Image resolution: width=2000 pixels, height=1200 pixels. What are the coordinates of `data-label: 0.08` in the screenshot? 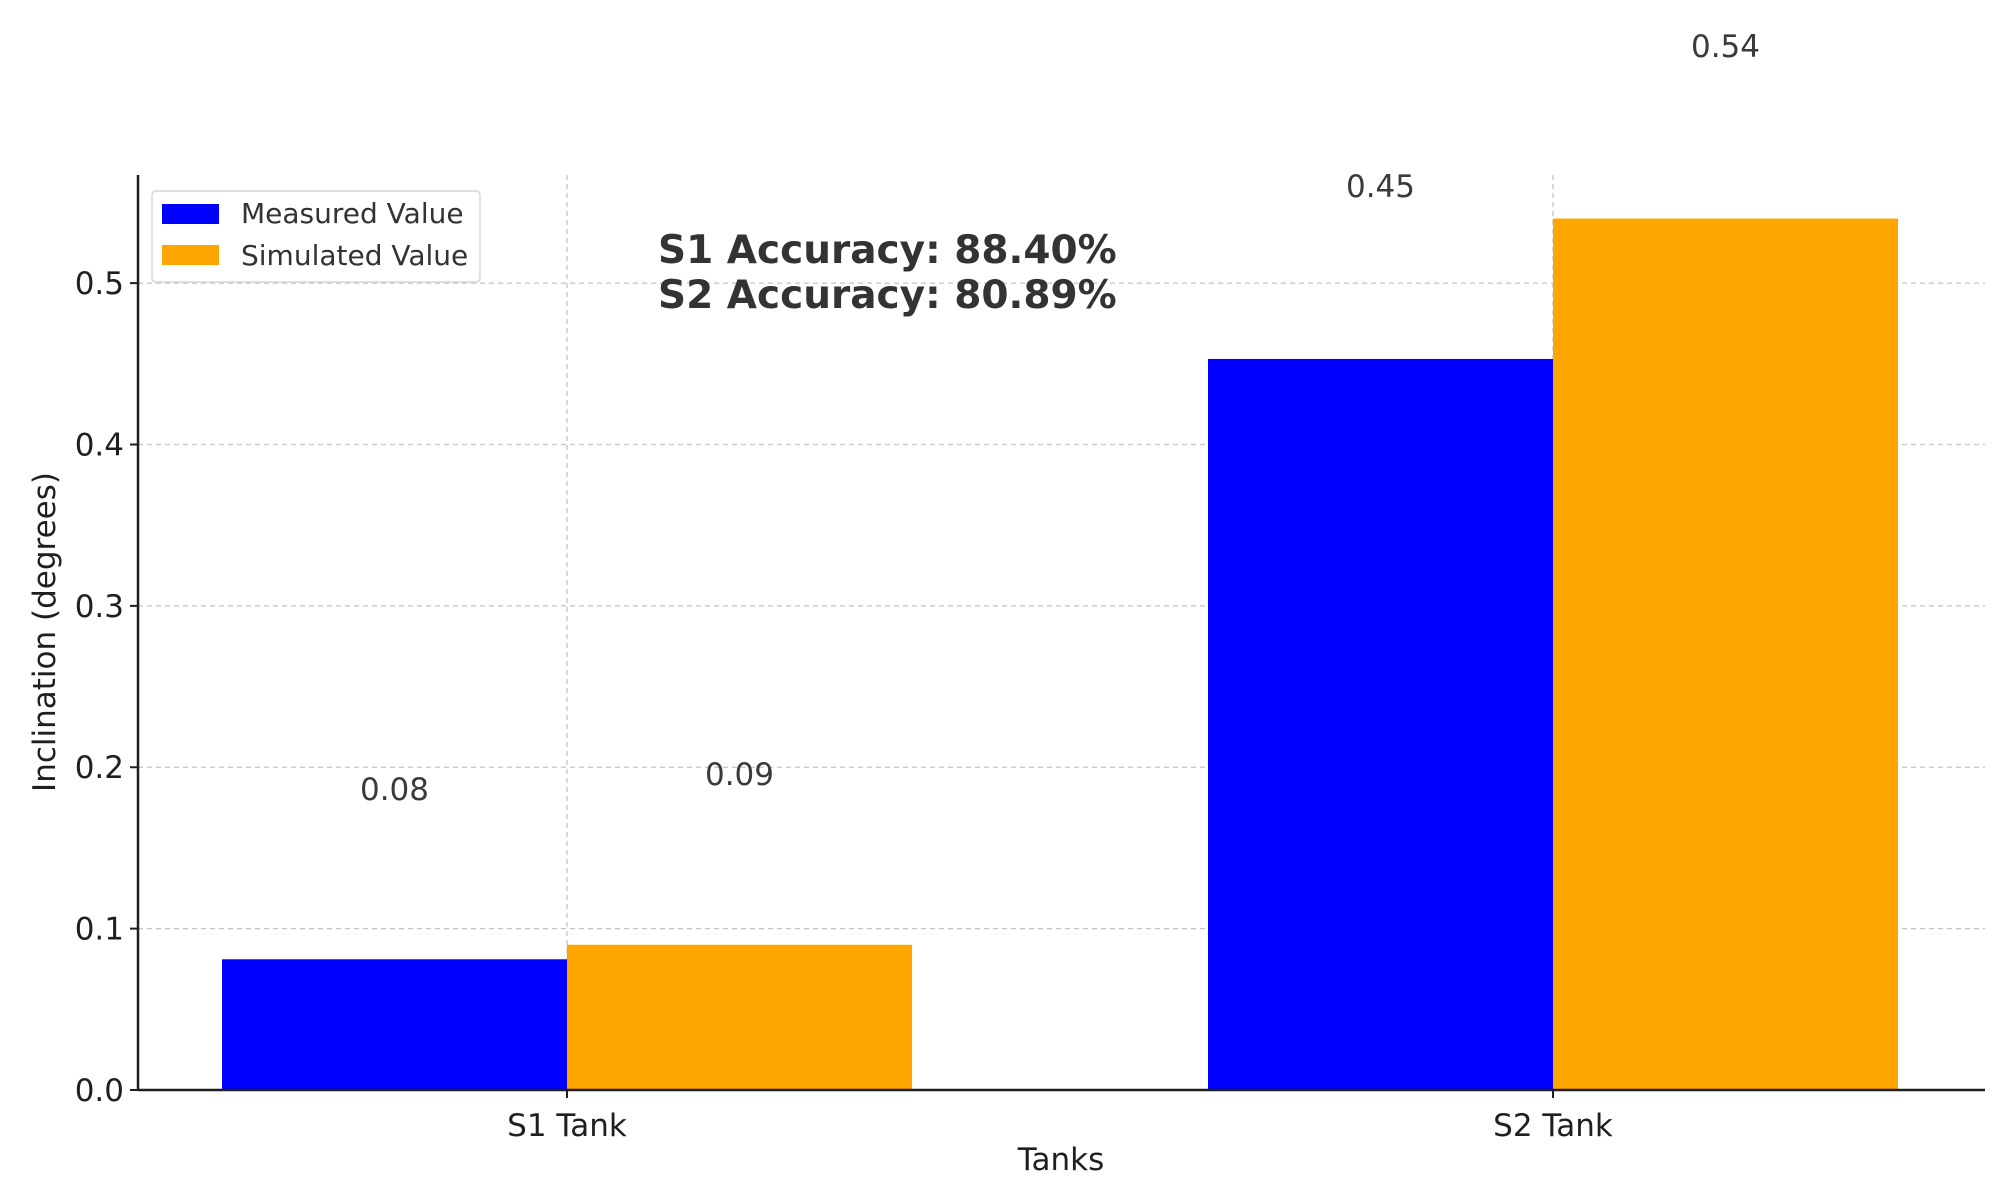 It's located at (394, 790).